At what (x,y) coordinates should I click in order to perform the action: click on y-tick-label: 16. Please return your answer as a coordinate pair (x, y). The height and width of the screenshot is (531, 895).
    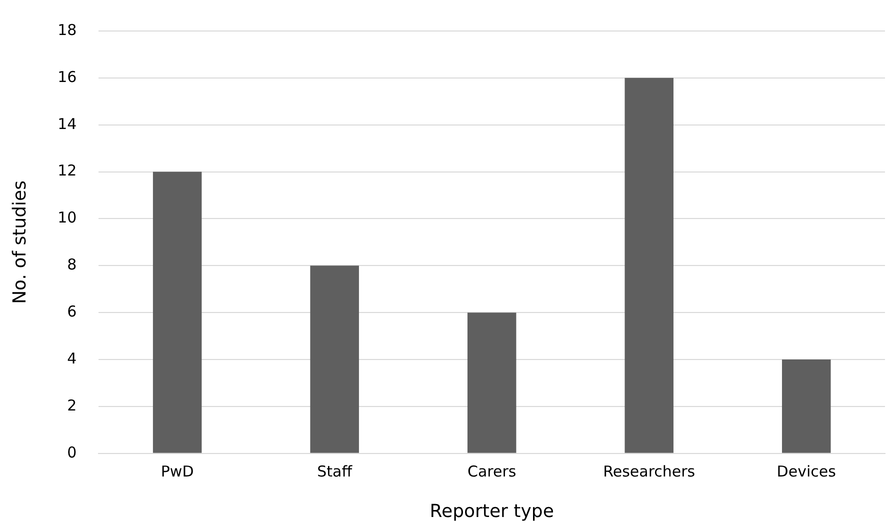
    Looking at the image, I should click on (67, 77).